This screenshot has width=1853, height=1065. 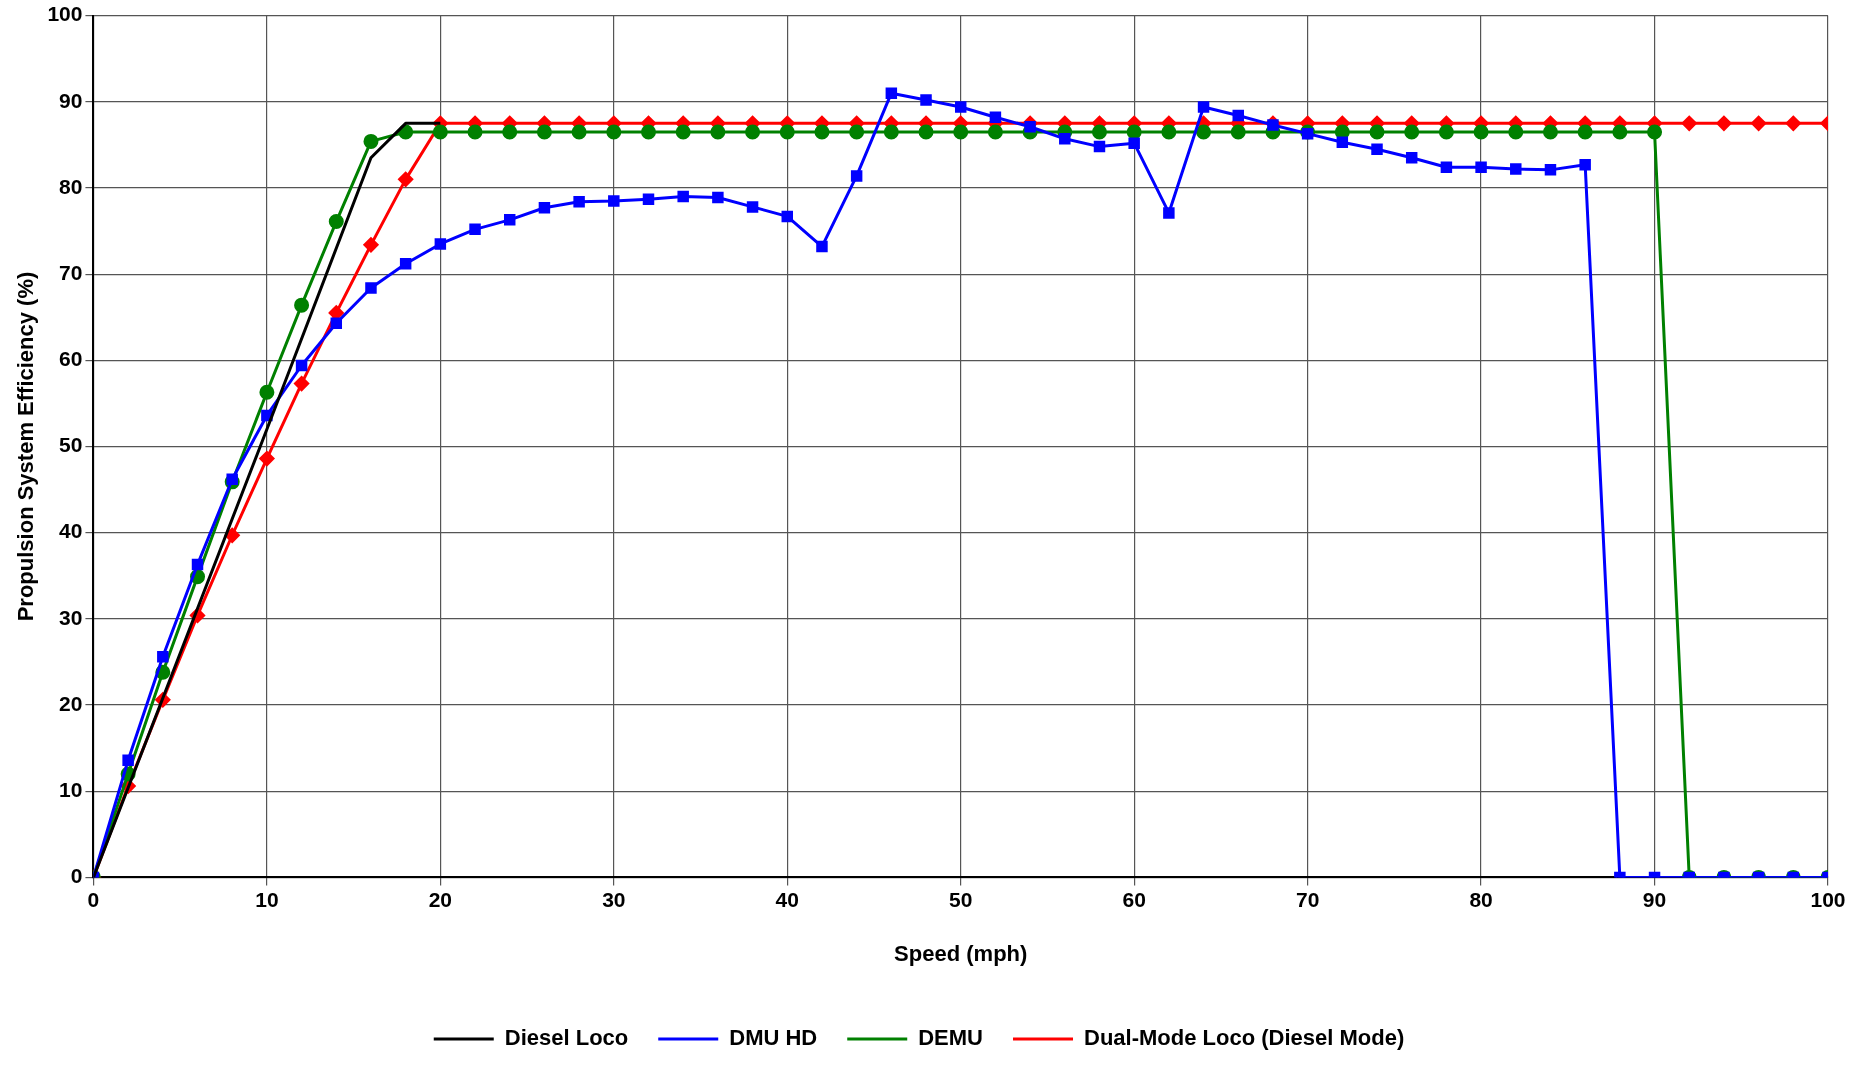 What do you see at coordinates (1134, 899) in the screenshot?
I see `x-tick-label: 60` at bounding box center [1134, 899].